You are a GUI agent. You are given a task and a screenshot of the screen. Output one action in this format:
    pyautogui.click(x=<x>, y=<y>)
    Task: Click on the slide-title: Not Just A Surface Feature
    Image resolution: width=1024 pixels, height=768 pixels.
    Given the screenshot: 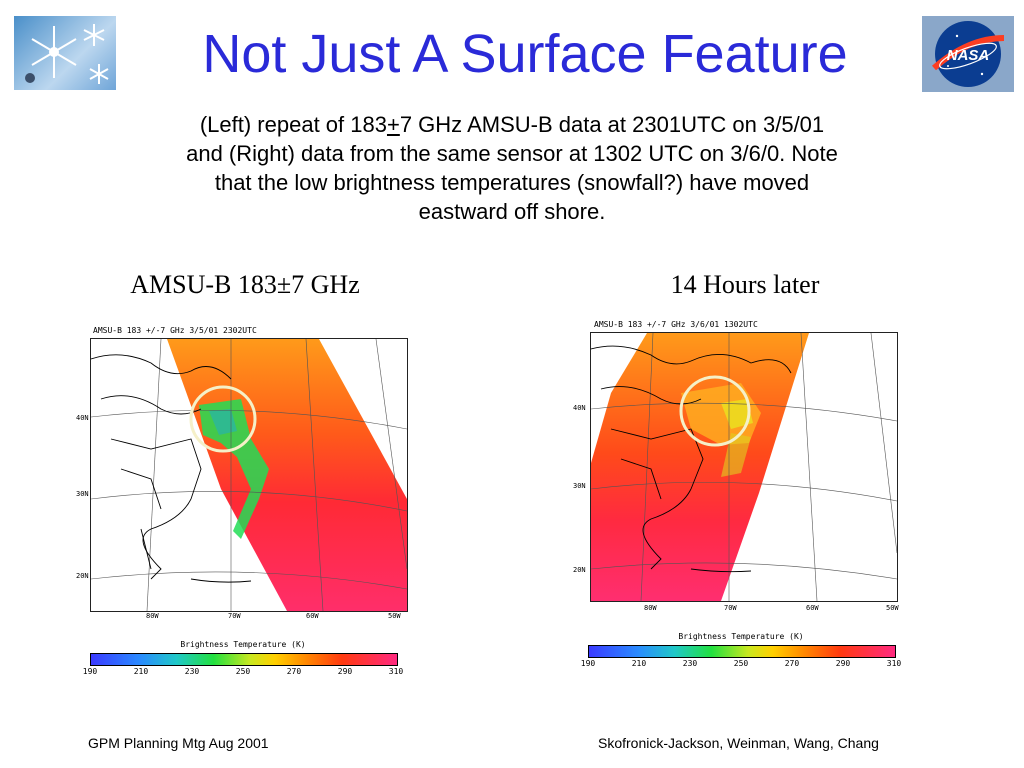 What is the action you would take?
    pyautogui.click(x=525, y=54)
    